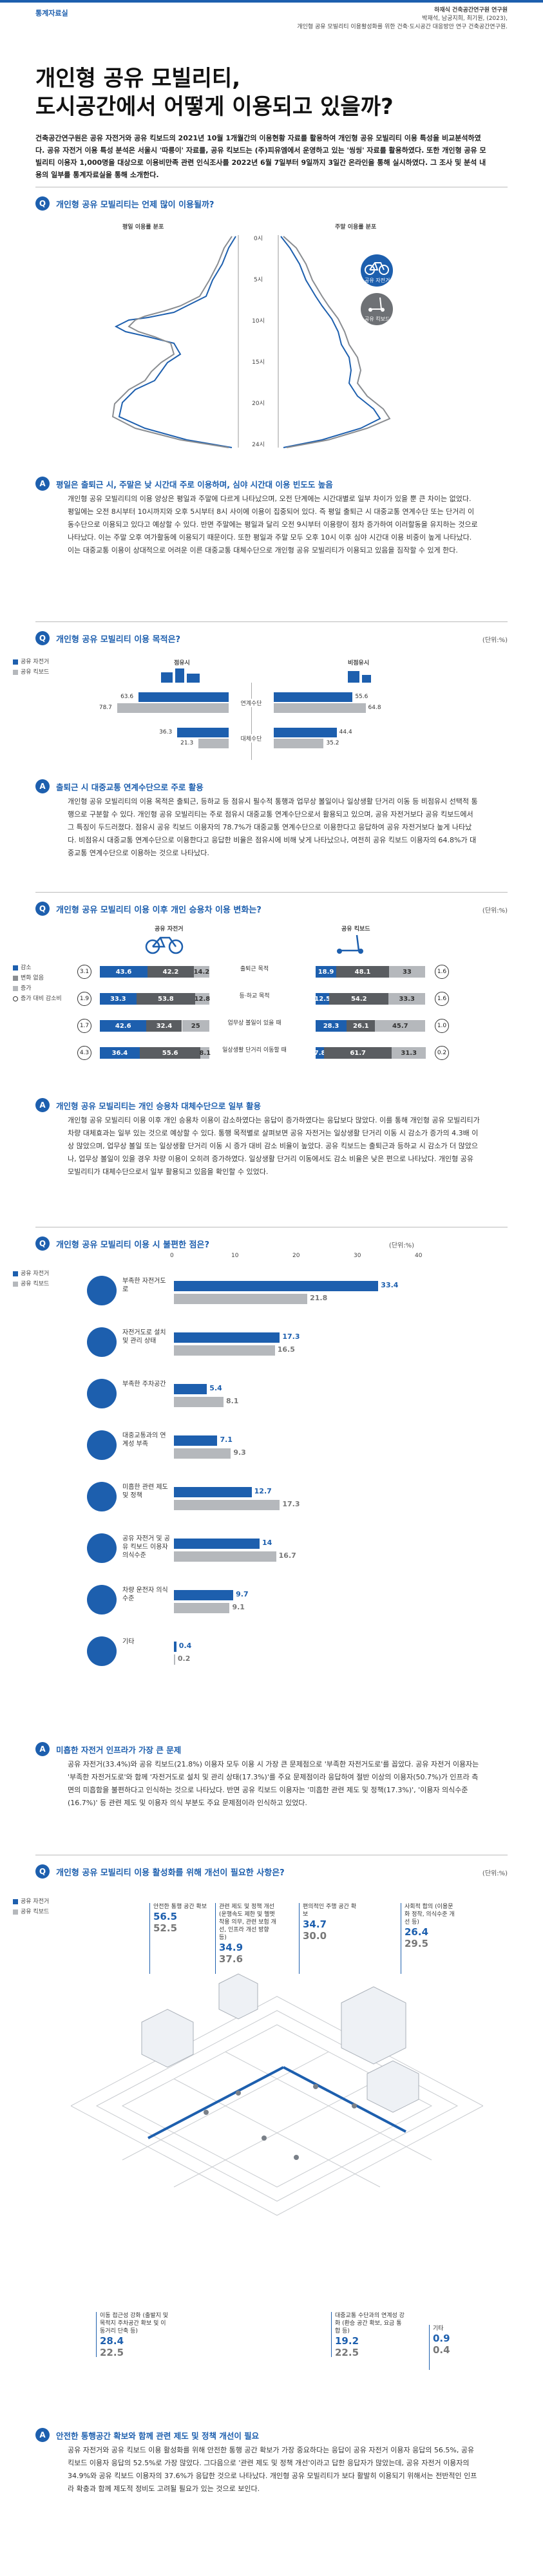  I want to click on segment-bike: 14.2, so click(201, 972).